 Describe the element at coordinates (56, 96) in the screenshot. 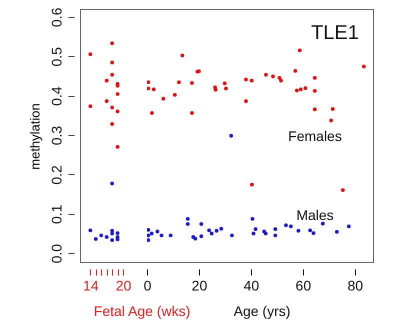

I see `y-tick-label: 0.4` at that location.